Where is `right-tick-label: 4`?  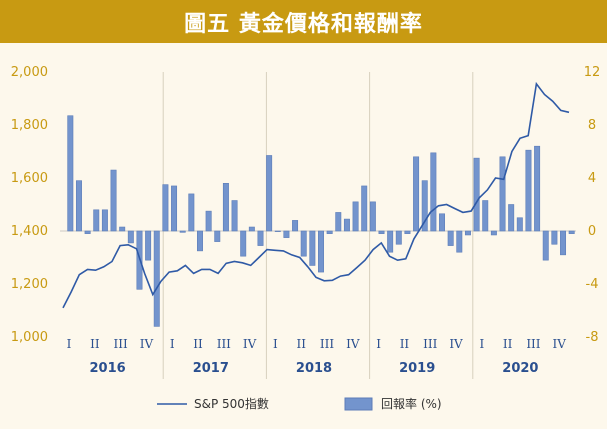
right-tick-label: 4 is located at coordinates (592, 178).